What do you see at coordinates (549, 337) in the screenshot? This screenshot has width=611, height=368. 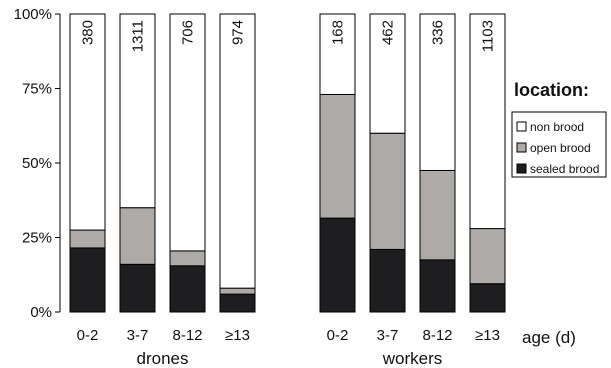 I see `x-axis-label: age (d)` at bounding box center [549, 337].